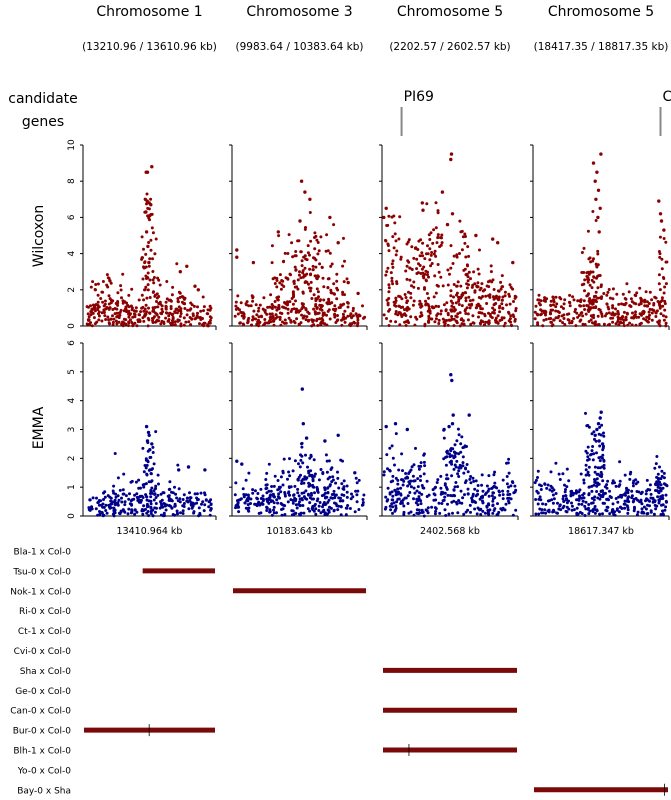  What do you see at coordinates (72, 372) in the screenshot?
I see `emma-y-tick-label: 5` at bounding box center [72, 372].